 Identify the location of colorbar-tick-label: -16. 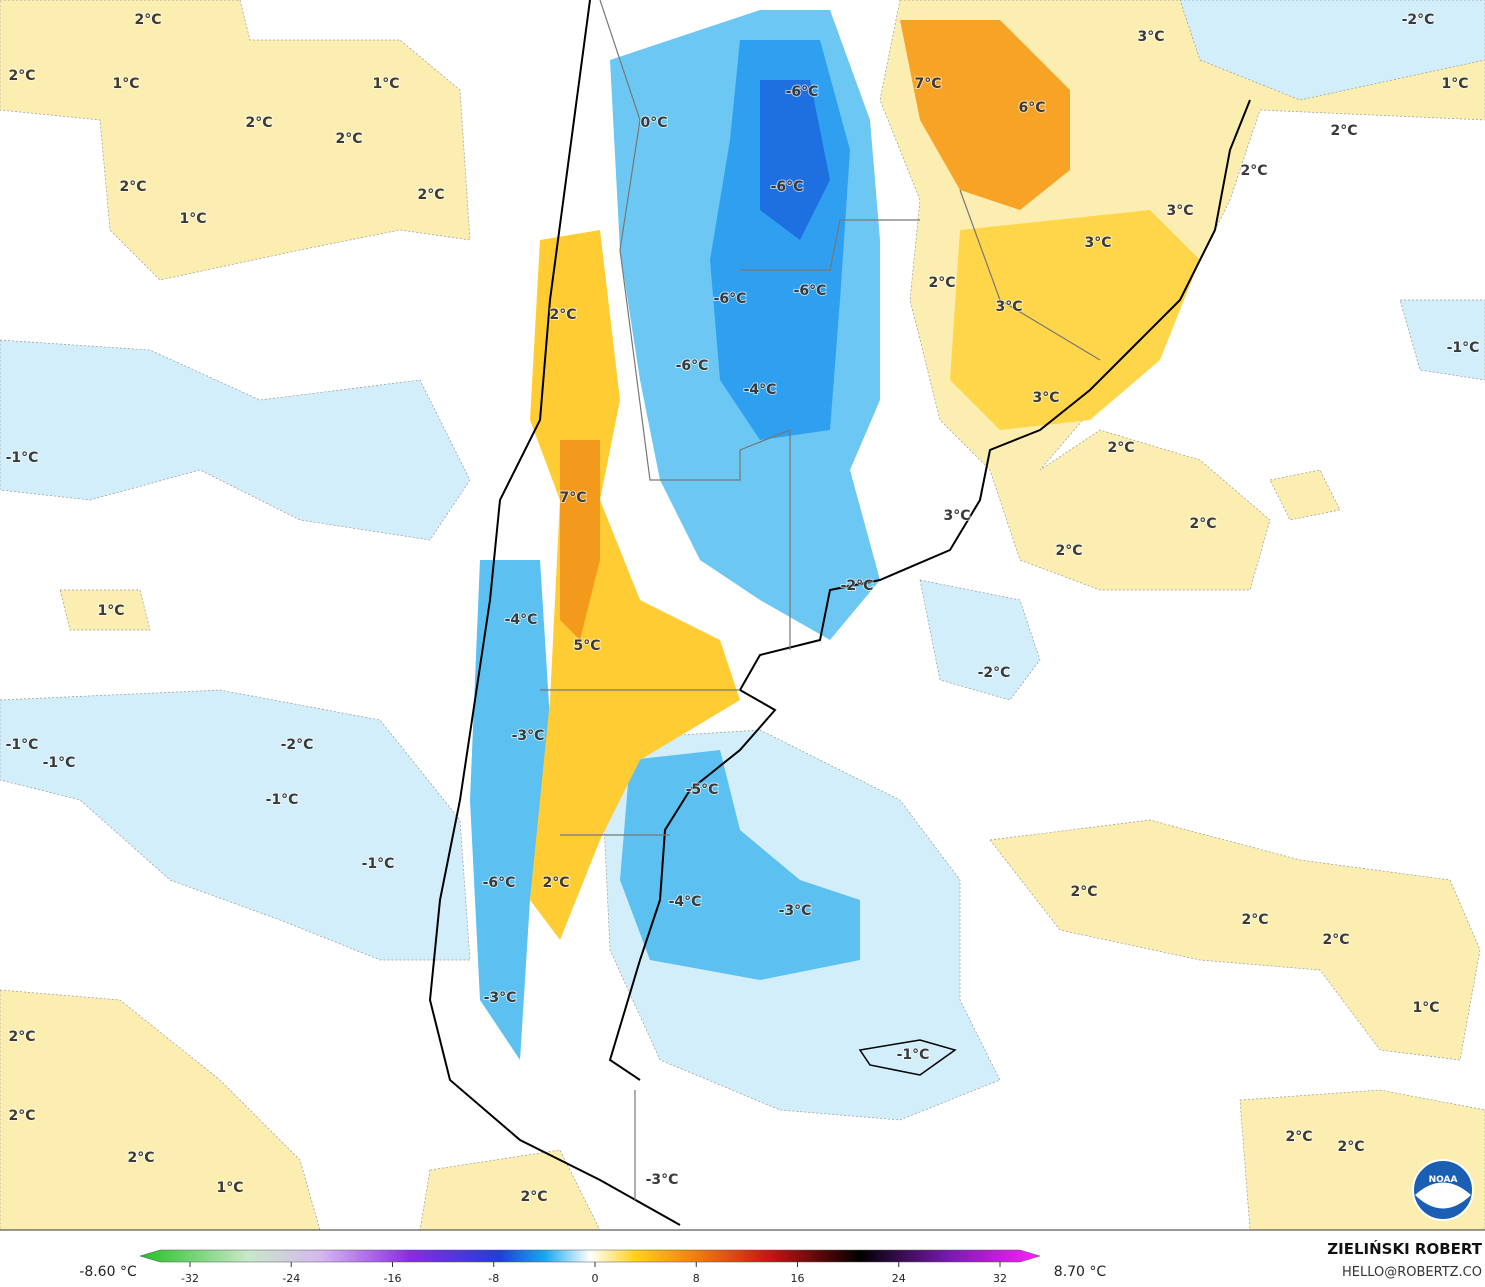
(393, 1278).